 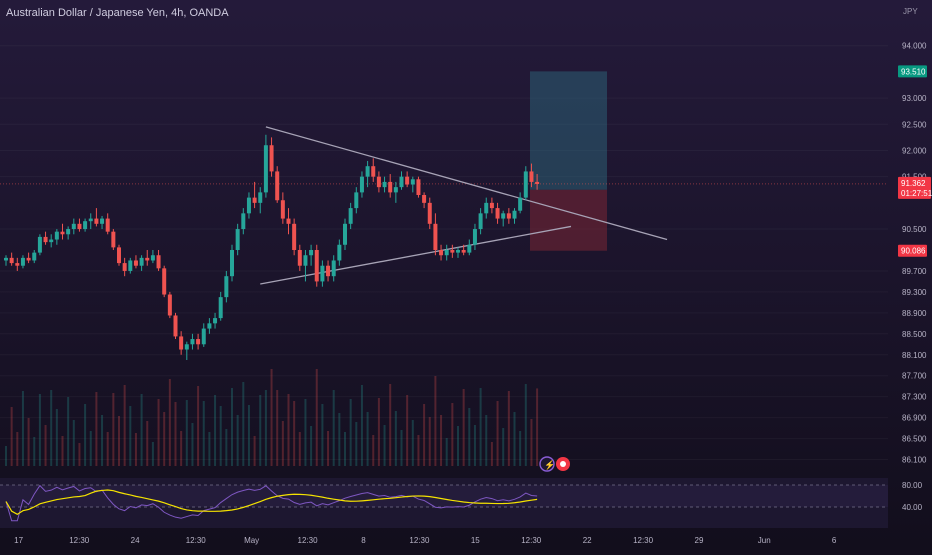 What do you see at coordinates (568, 220) in the screenshot?
I see `stop-zone` at bounding box center [568, 220].